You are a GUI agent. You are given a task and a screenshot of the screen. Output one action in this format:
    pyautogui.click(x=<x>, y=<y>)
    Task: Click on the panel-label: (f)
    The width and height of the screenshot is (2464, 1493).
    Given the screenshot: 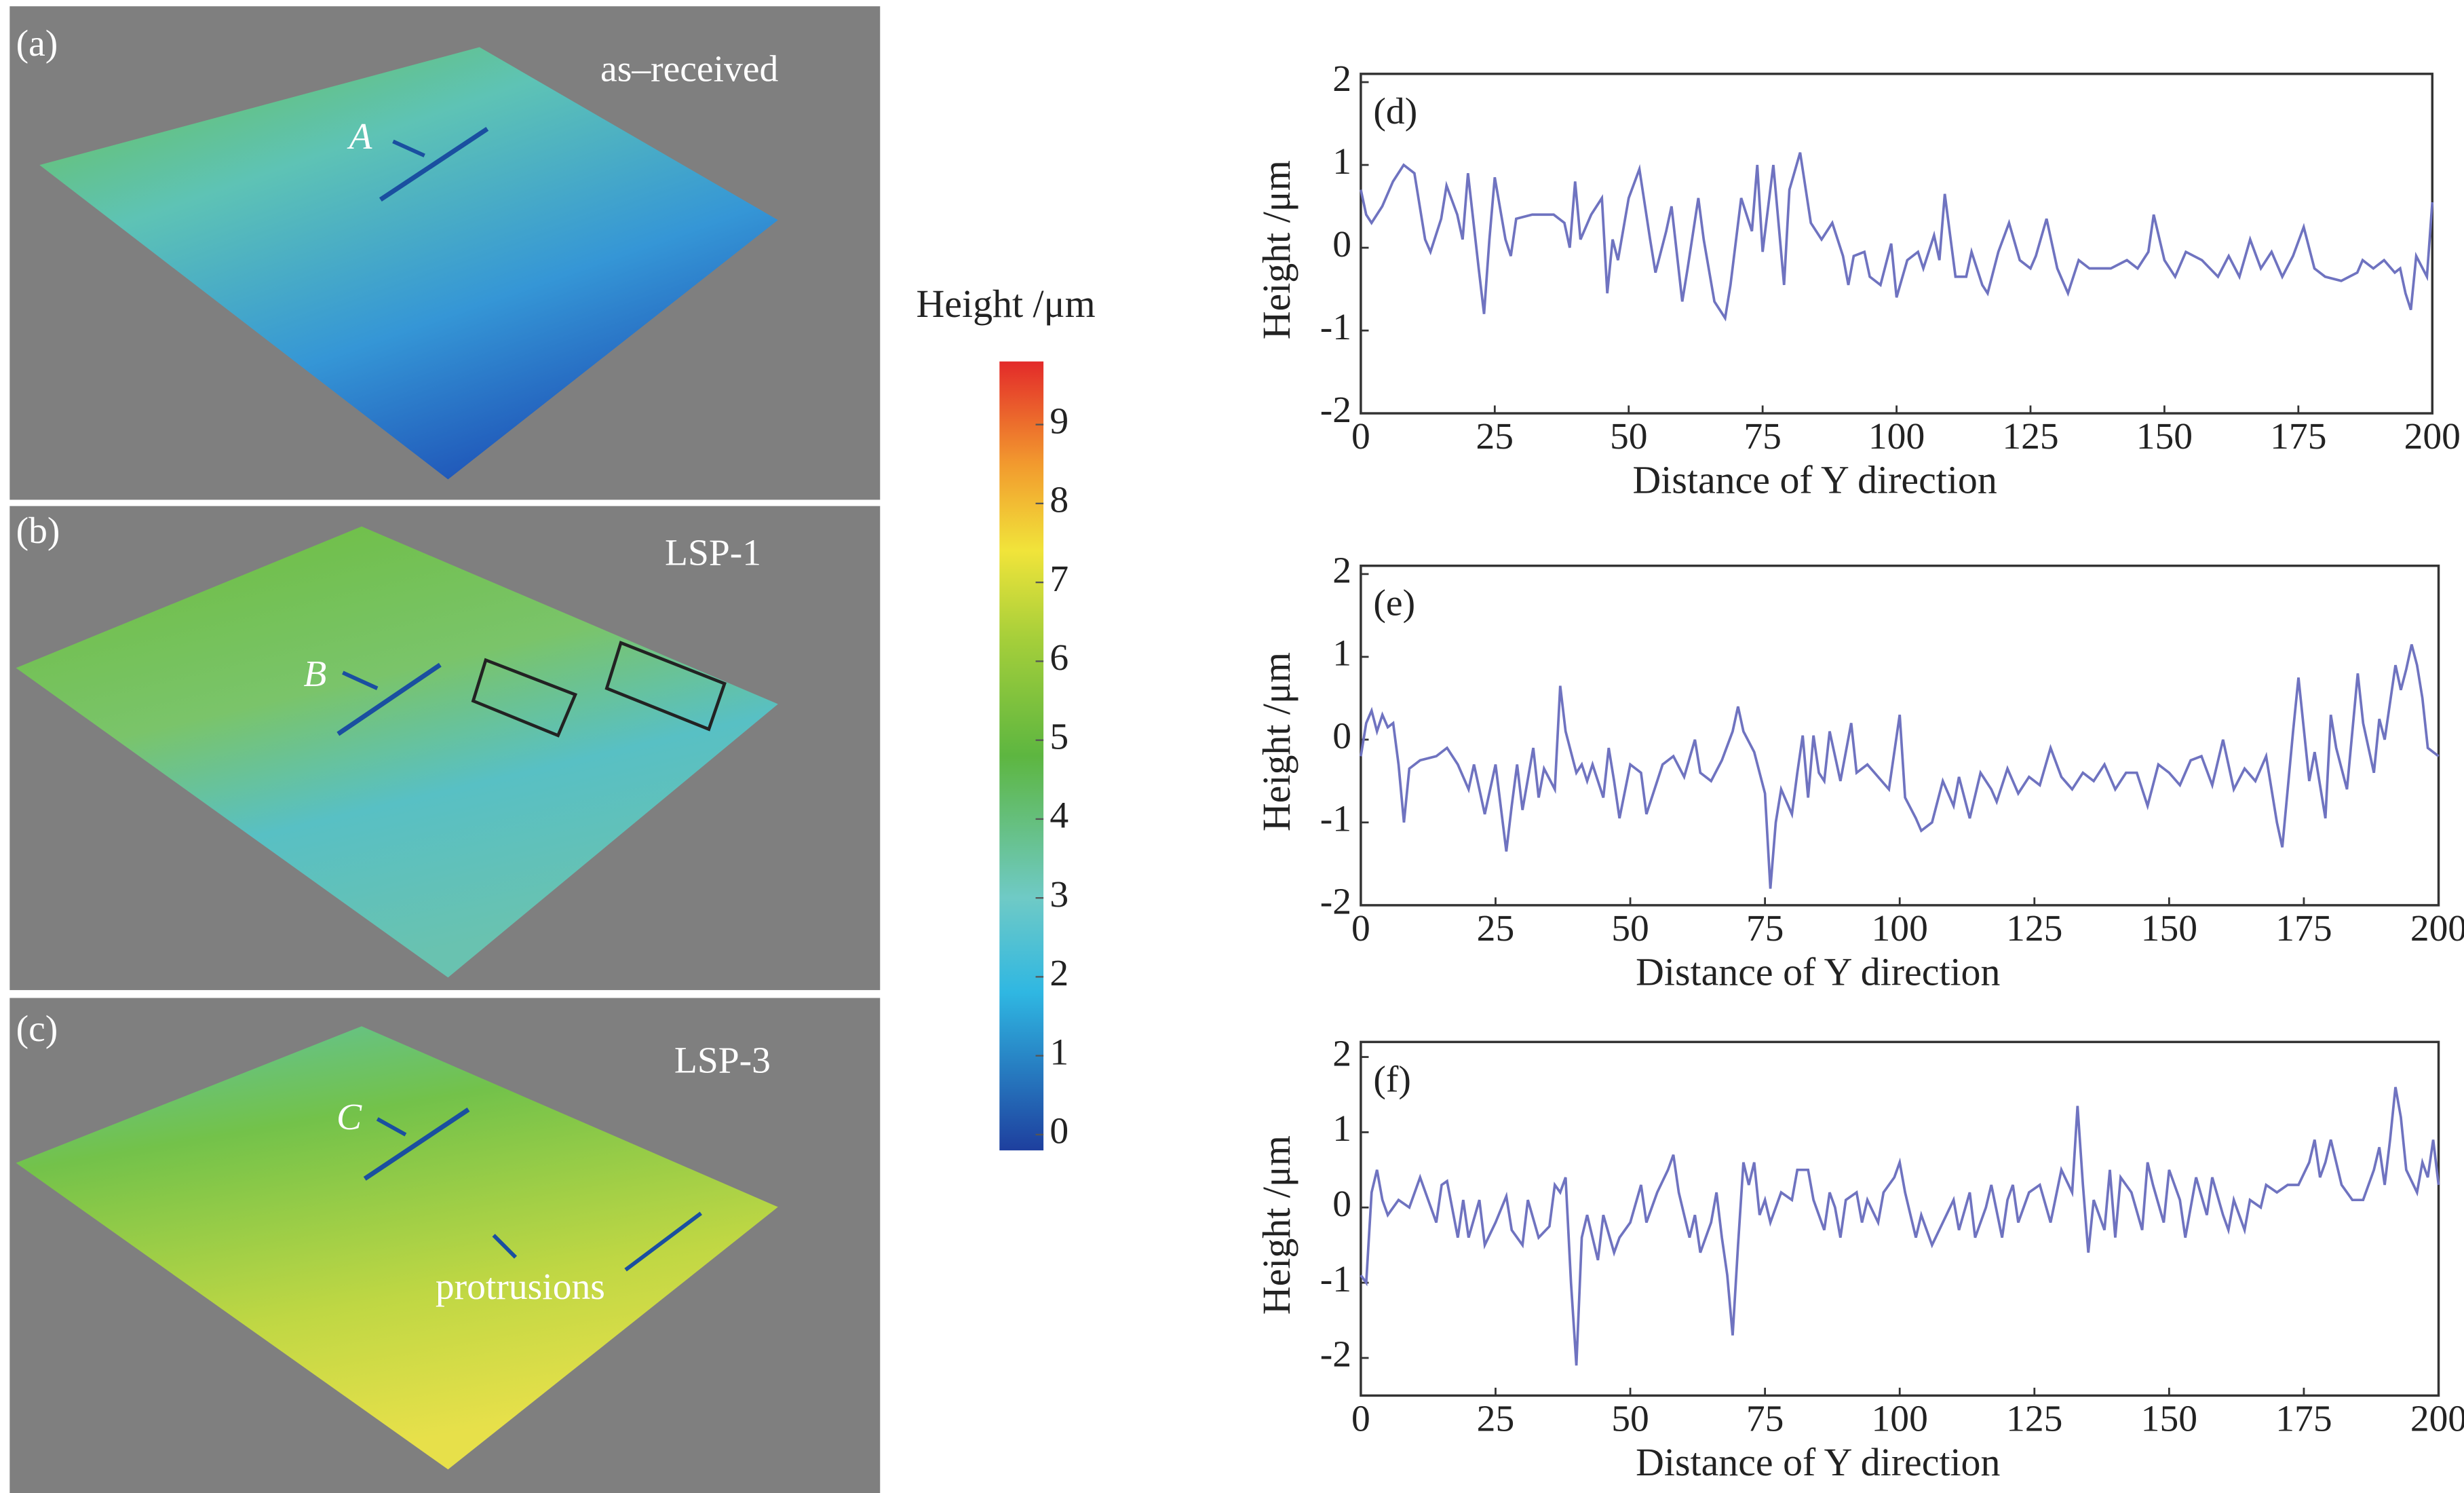 What is the action you would take?
    pyautogui.click(x=1392, y=1079)
    